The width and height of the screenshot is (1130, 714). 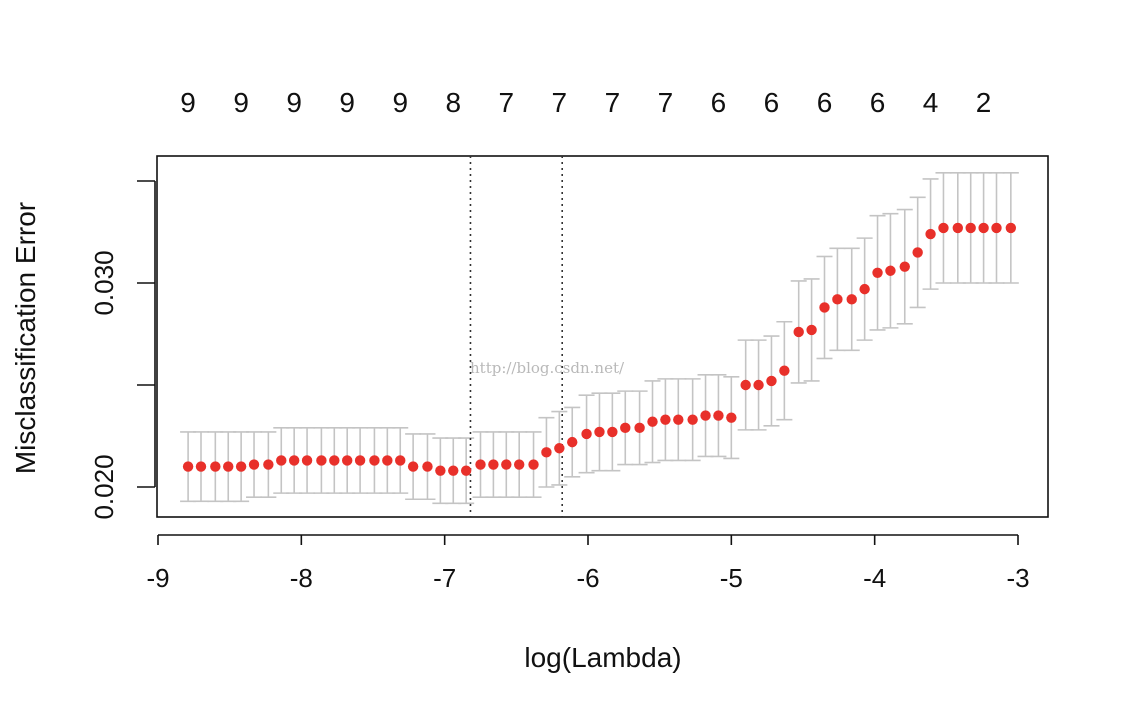 I want to click on x-tick-label: -5, so click(x=731, y=578).